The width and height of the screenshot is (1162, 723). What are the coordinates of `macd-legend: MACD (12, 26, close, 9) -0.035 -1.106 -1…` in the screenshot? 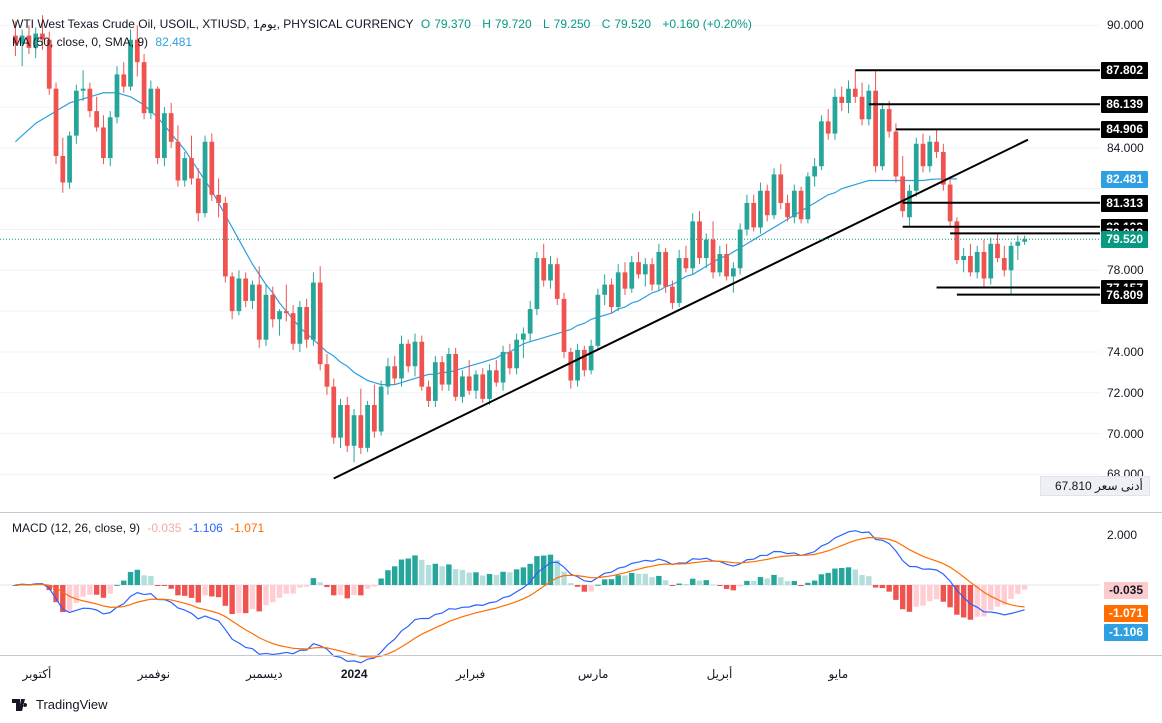 It's located at (140, 528).